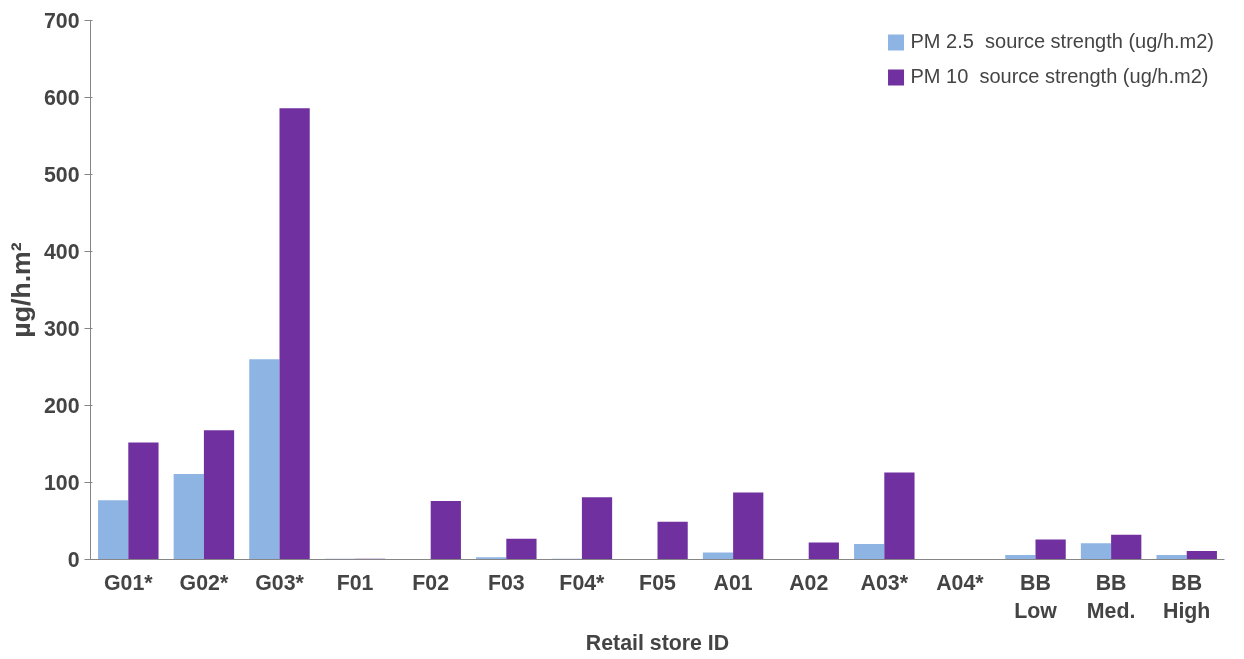 This screenshot has height=659, width=1244. What do you see at coordinates (61, 21) in the screenshot?
I see `y-tick-label: 700` at bounding box center [61, 21].